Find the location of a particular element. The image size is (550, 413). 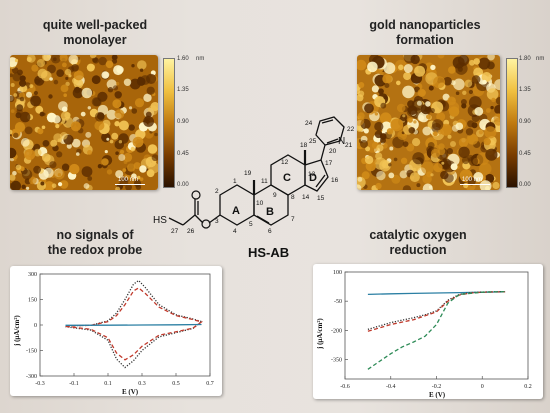

pyridine-ring is located at coordinates (330, 131).